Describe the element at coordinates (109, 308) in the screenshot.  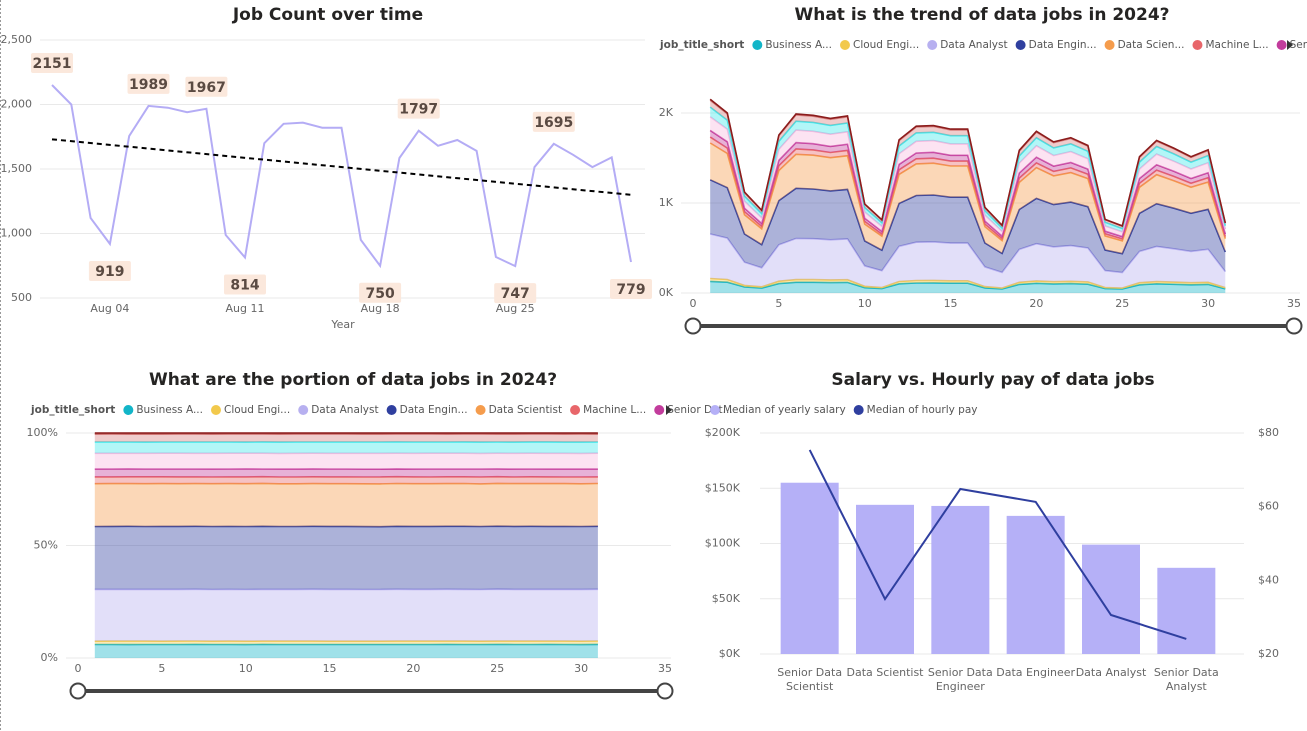
I see `x-tick-label: Aug 04` at that location.